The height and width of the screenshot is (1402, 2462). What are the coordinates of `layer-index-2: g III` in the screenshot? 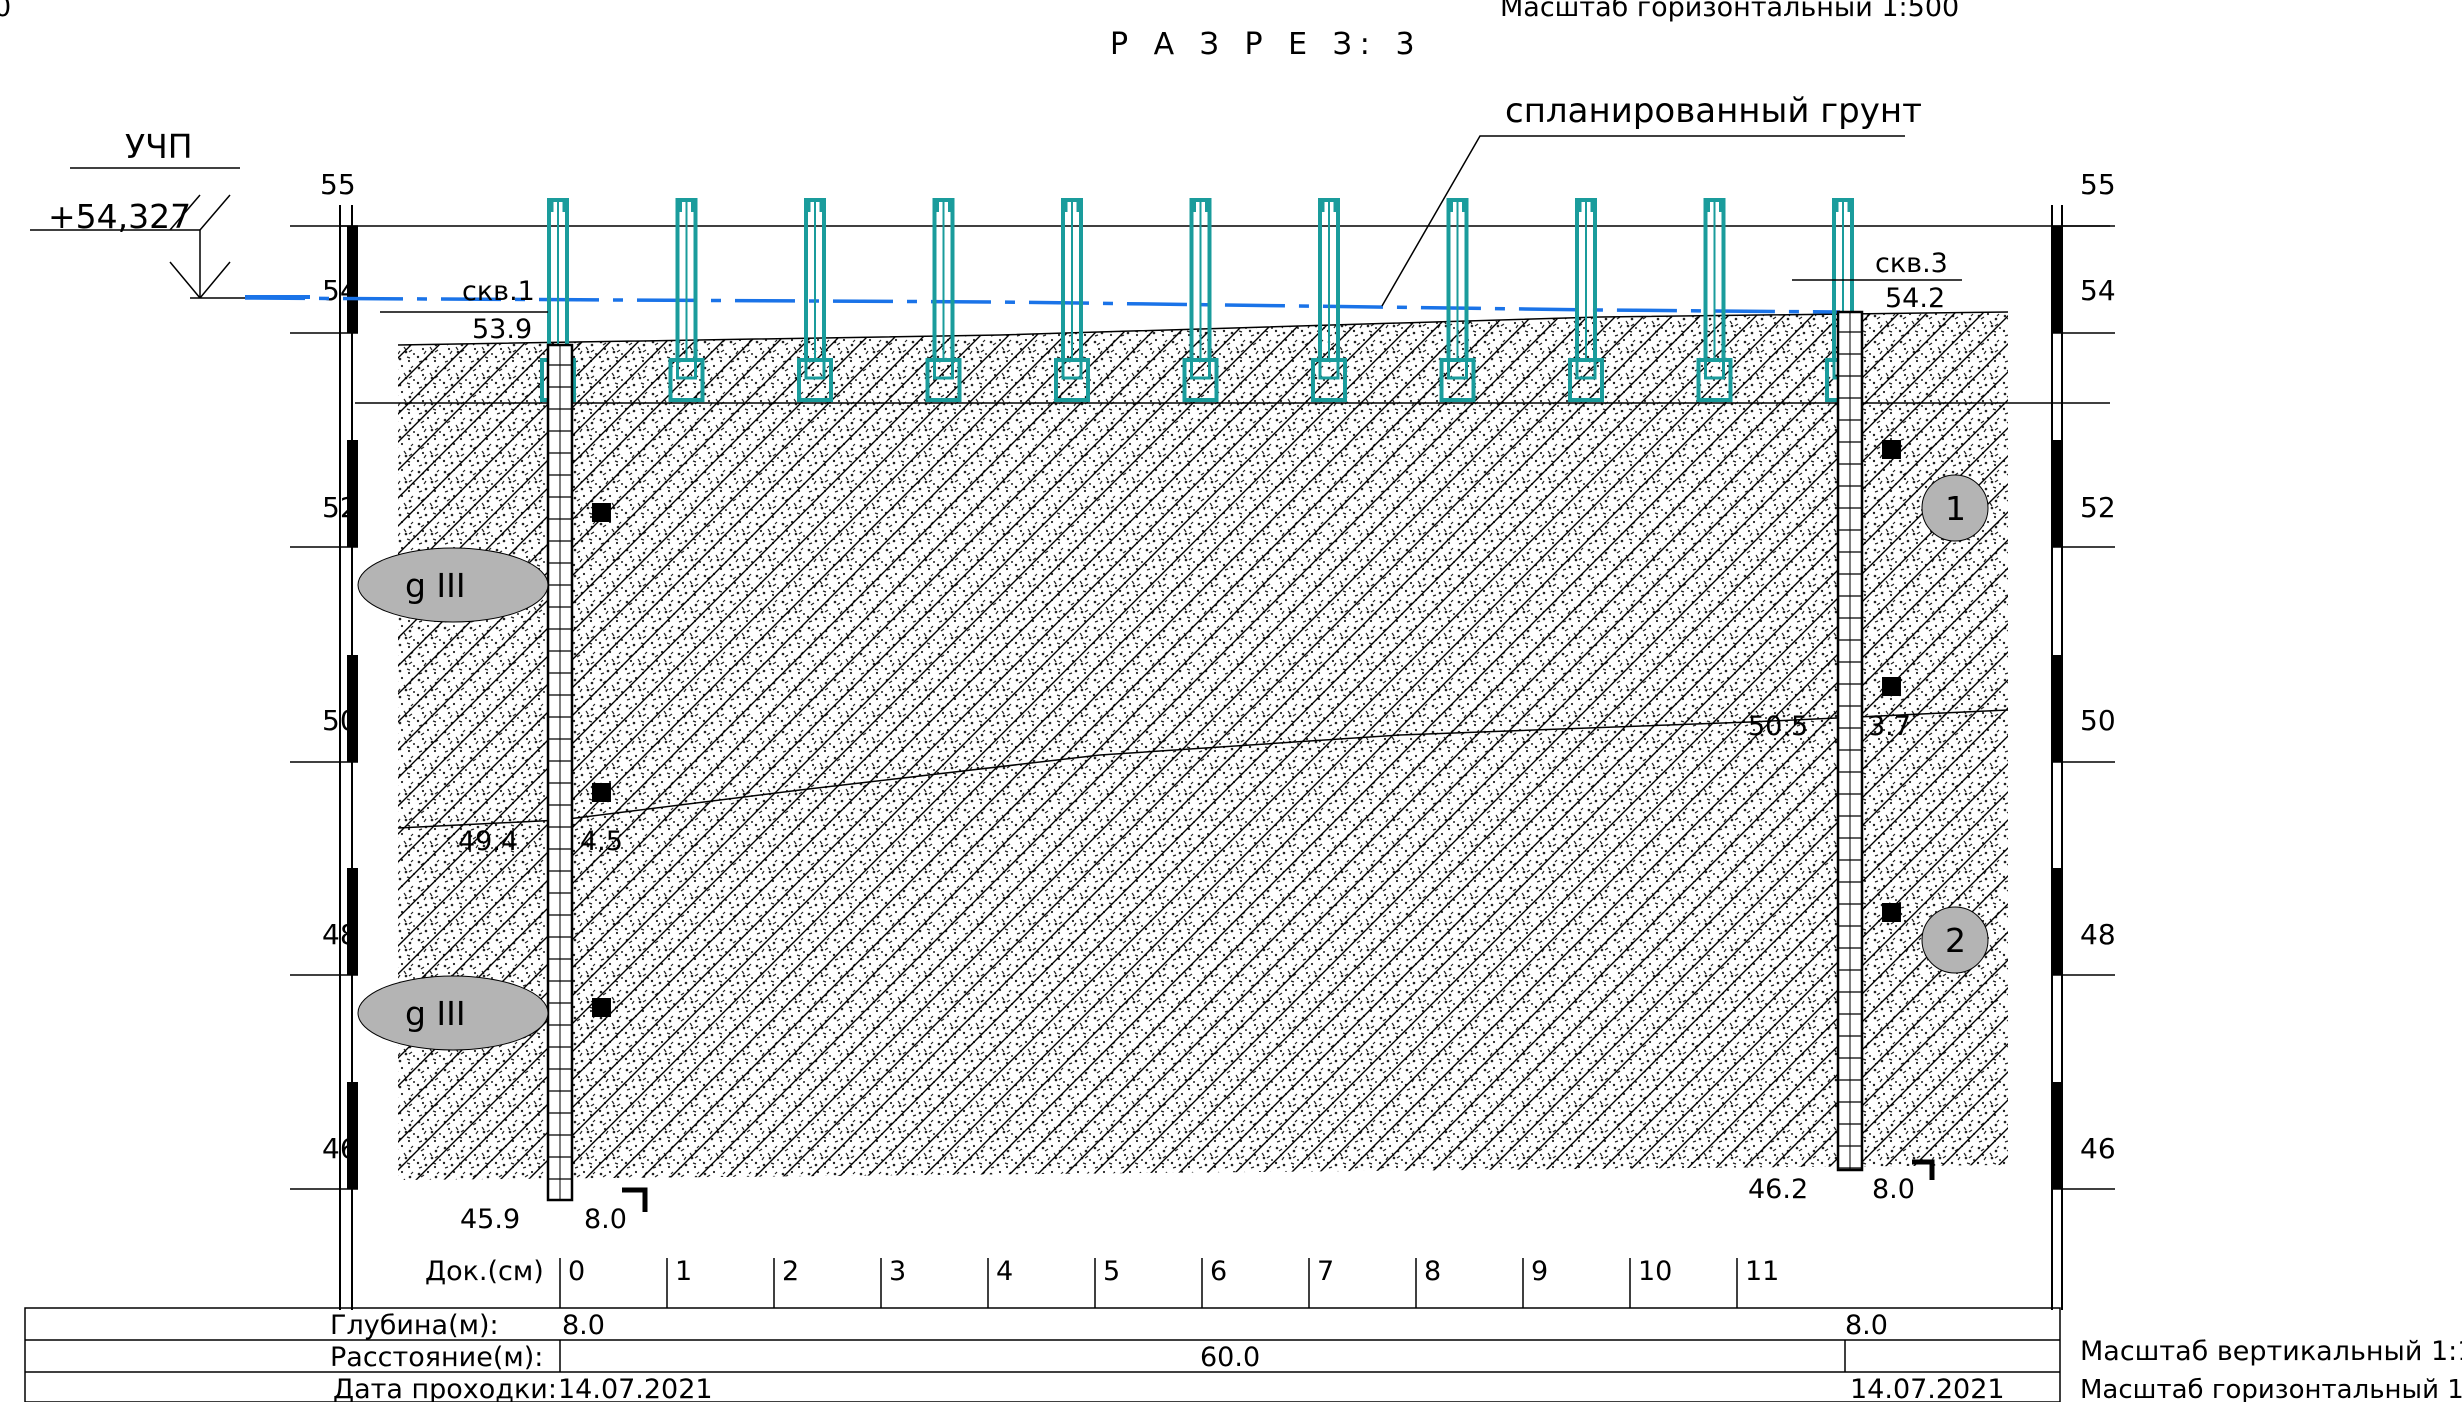 It's located at (453, 1013).